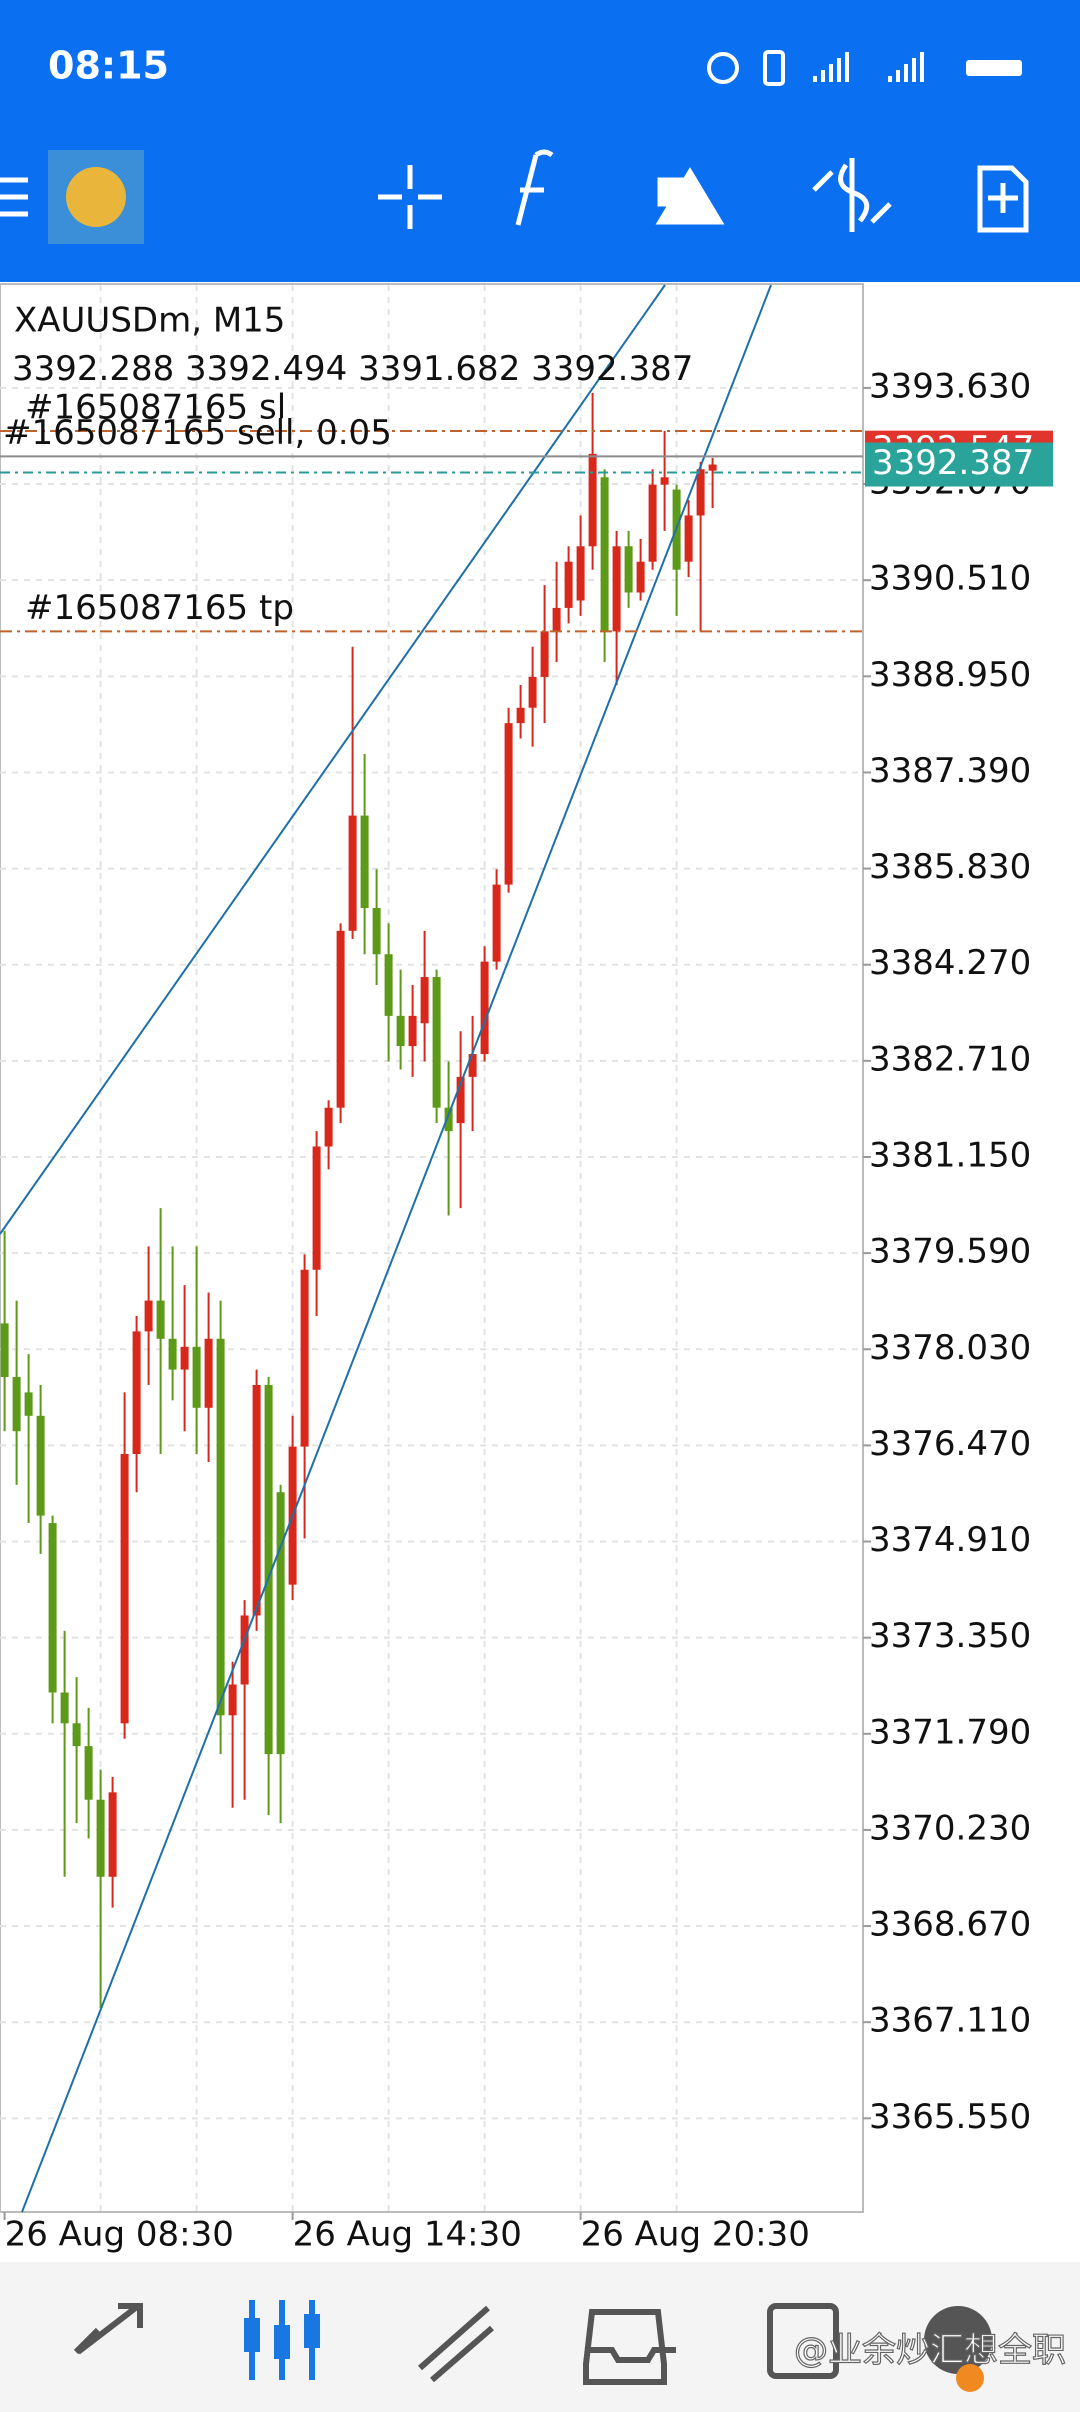 The width and height of the screenshot is (1080, 2412). I want to click on y-tick-label: 3371.790, so click(950, 1732).